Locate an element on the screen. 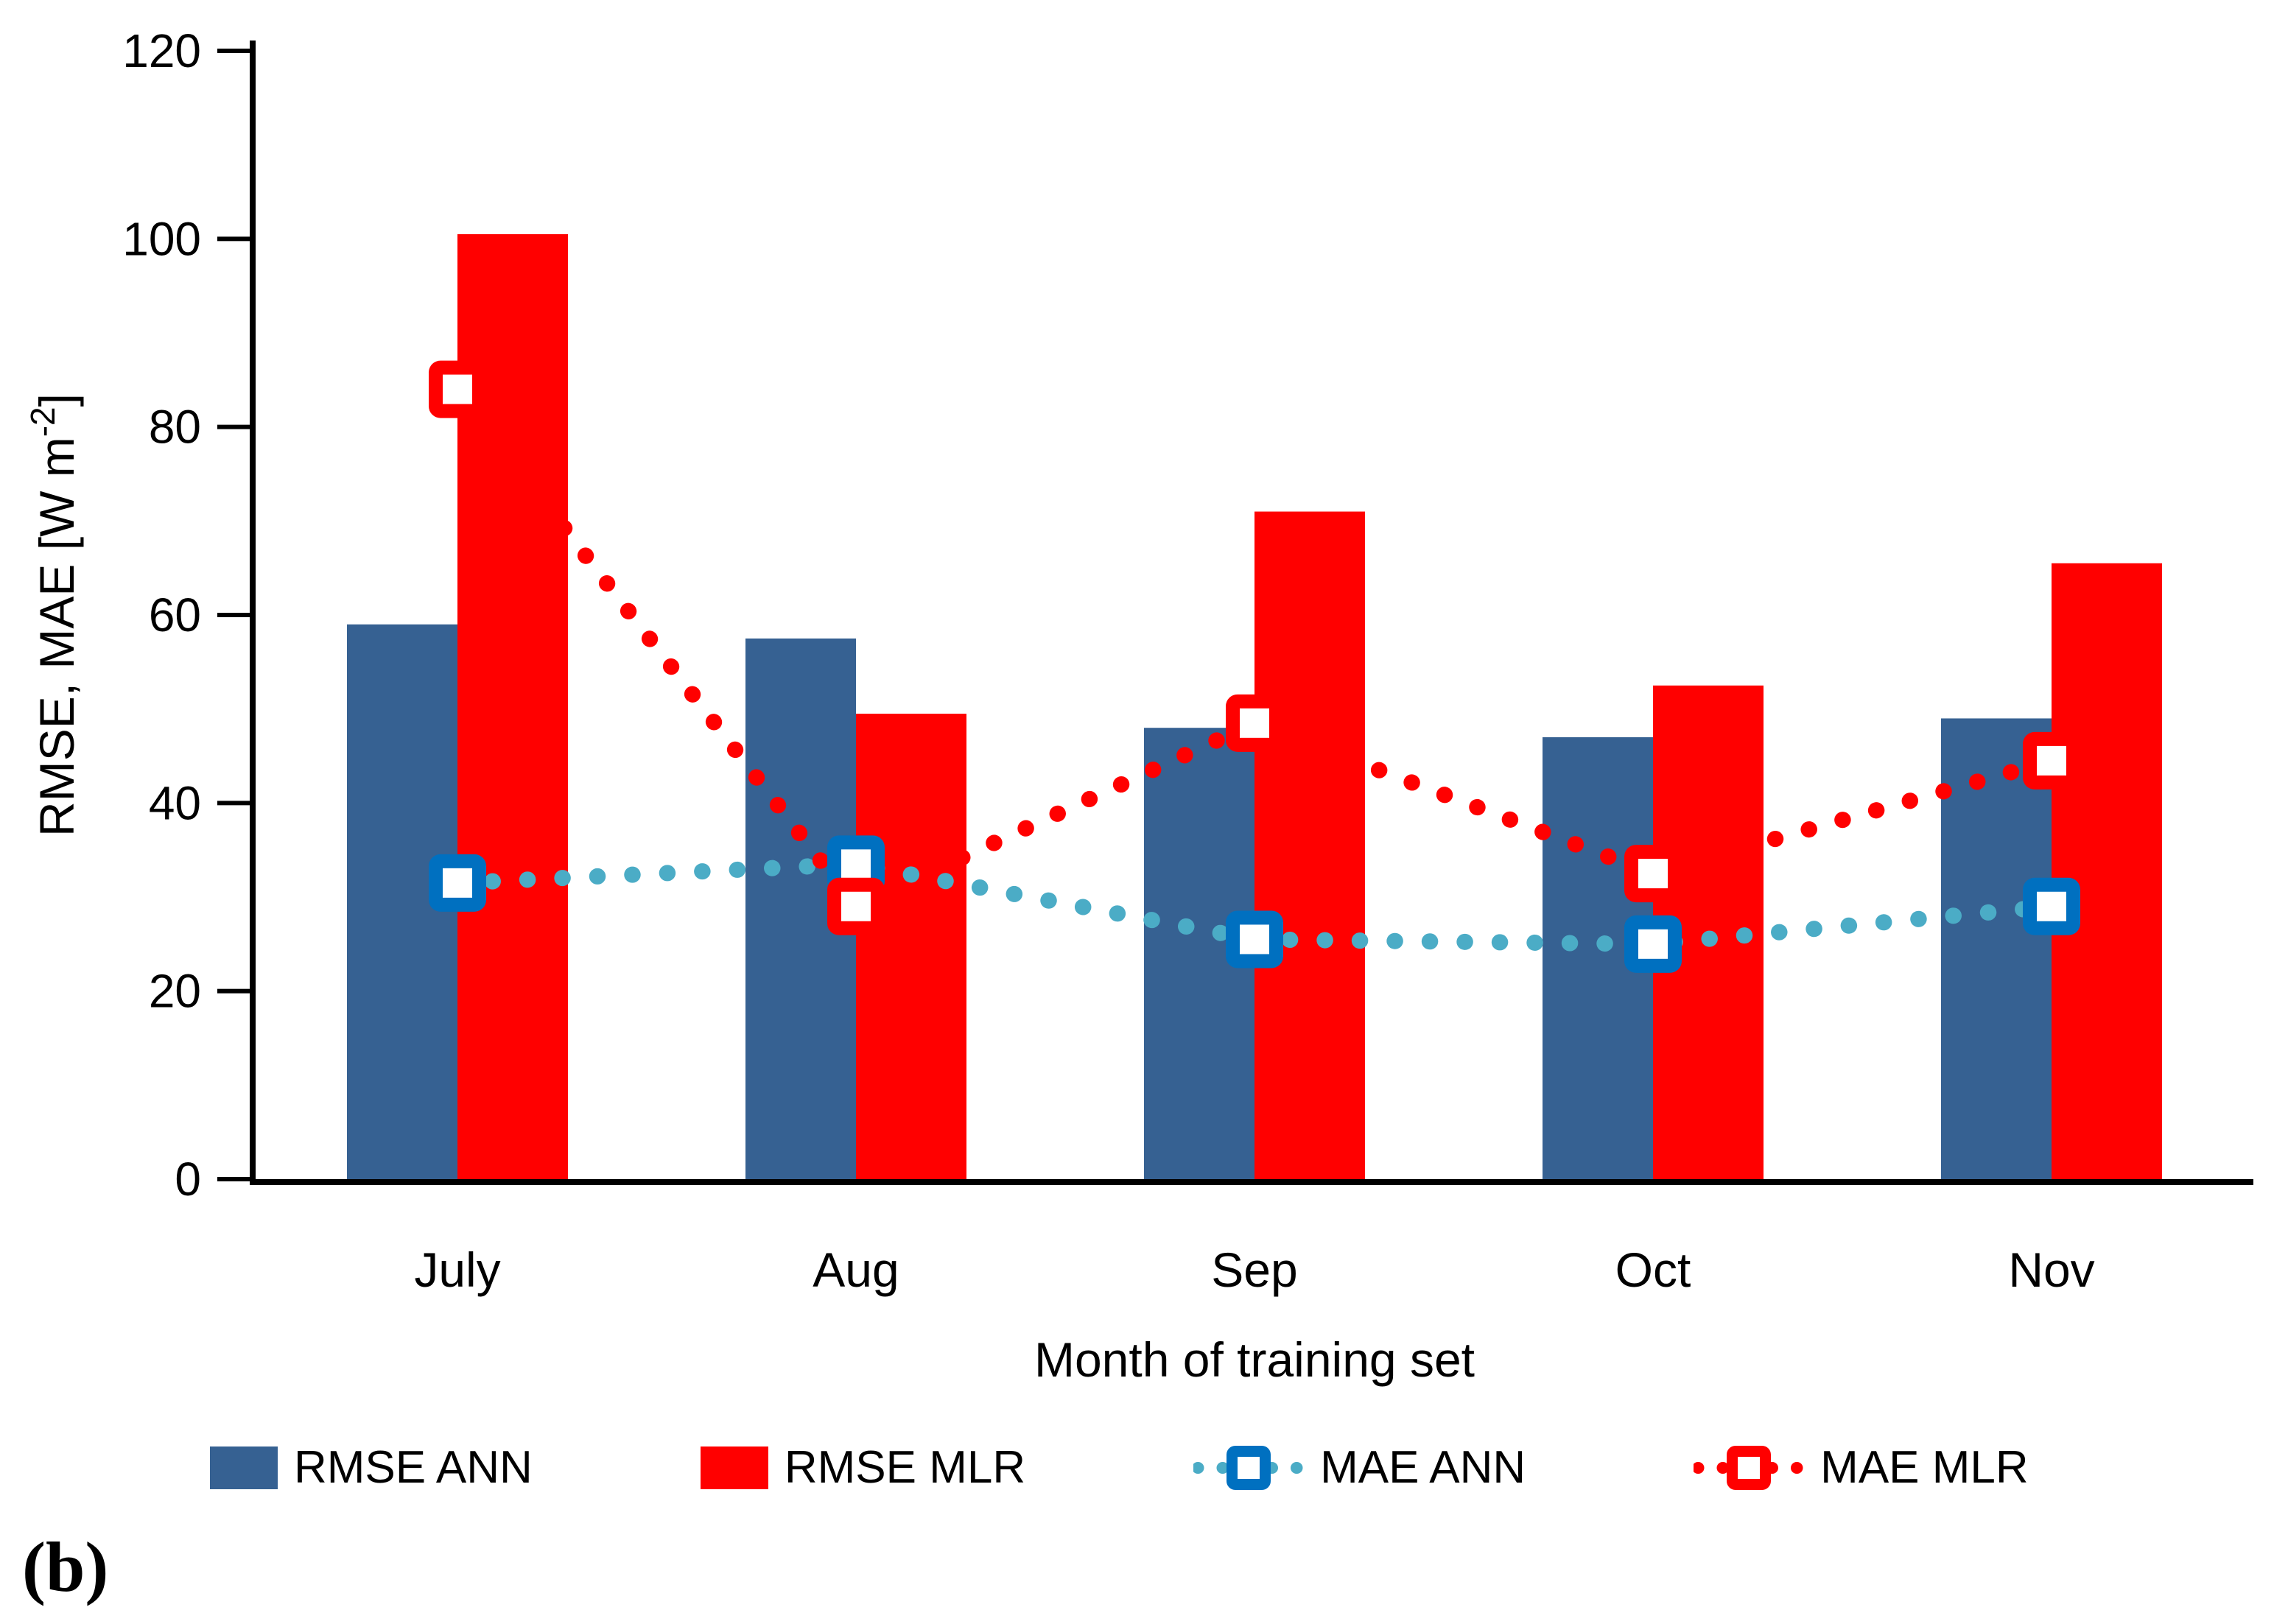  legend-swatch-mae-mlr is located at coordinates (1749, 1468).